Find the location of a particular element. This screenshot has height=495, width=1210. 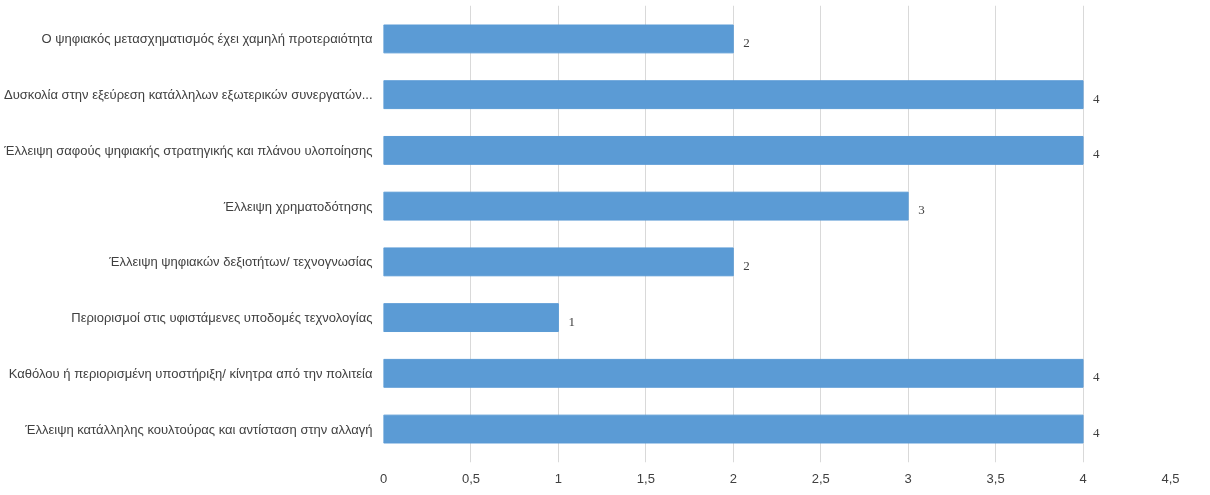

y-tick-label: Έλλειψη χρηματοδότησης is located at coordinates (297, 206).